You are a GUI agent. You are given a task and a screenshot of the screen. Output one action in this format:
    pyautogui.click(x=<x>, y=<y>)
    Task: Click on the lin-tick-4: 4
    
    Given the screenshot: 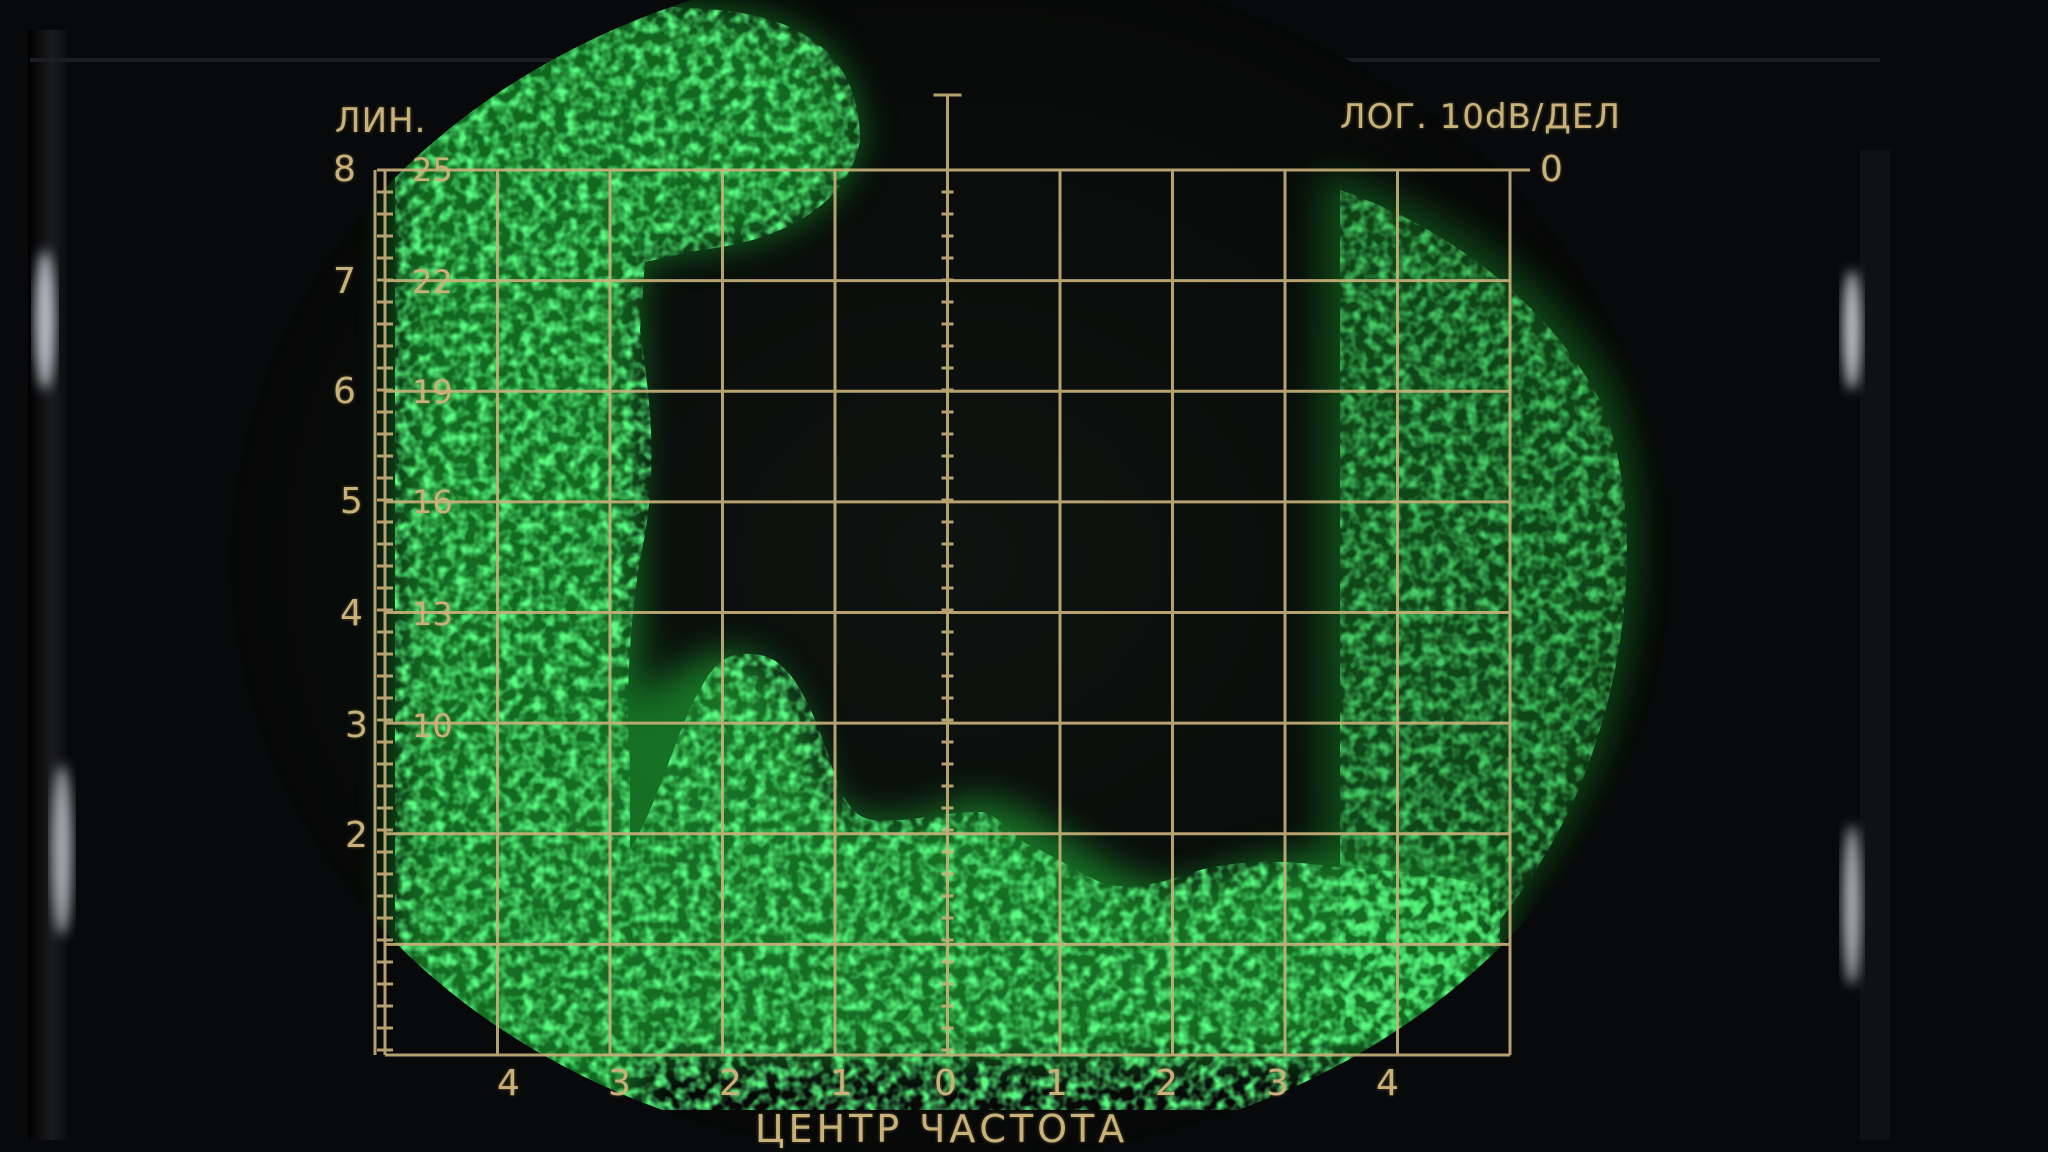 What is the action you would take?
    pyautogui.click(x=351, y=613)
    